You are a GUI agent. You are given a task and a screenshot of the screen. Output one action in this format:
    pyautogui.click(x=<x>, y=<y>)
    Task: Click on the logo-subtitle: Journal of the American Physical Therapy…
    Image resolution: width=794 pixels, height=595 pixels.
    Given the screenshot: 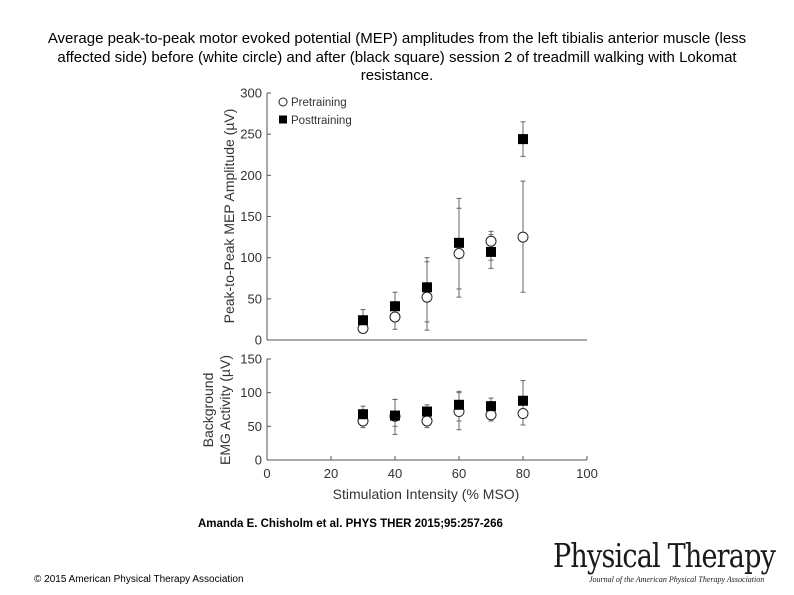 What is the action you would take?
    pyautogui.click(x=677, y=579)
    